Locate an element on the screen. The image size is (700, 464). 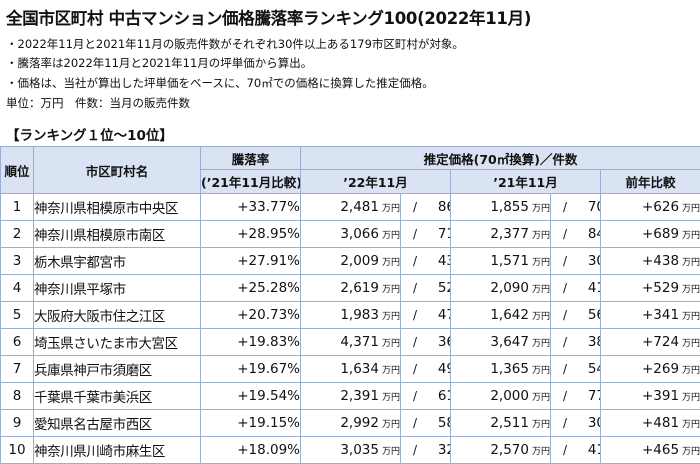
rate-cell: +28.95% is located at coordinates (251, 234).